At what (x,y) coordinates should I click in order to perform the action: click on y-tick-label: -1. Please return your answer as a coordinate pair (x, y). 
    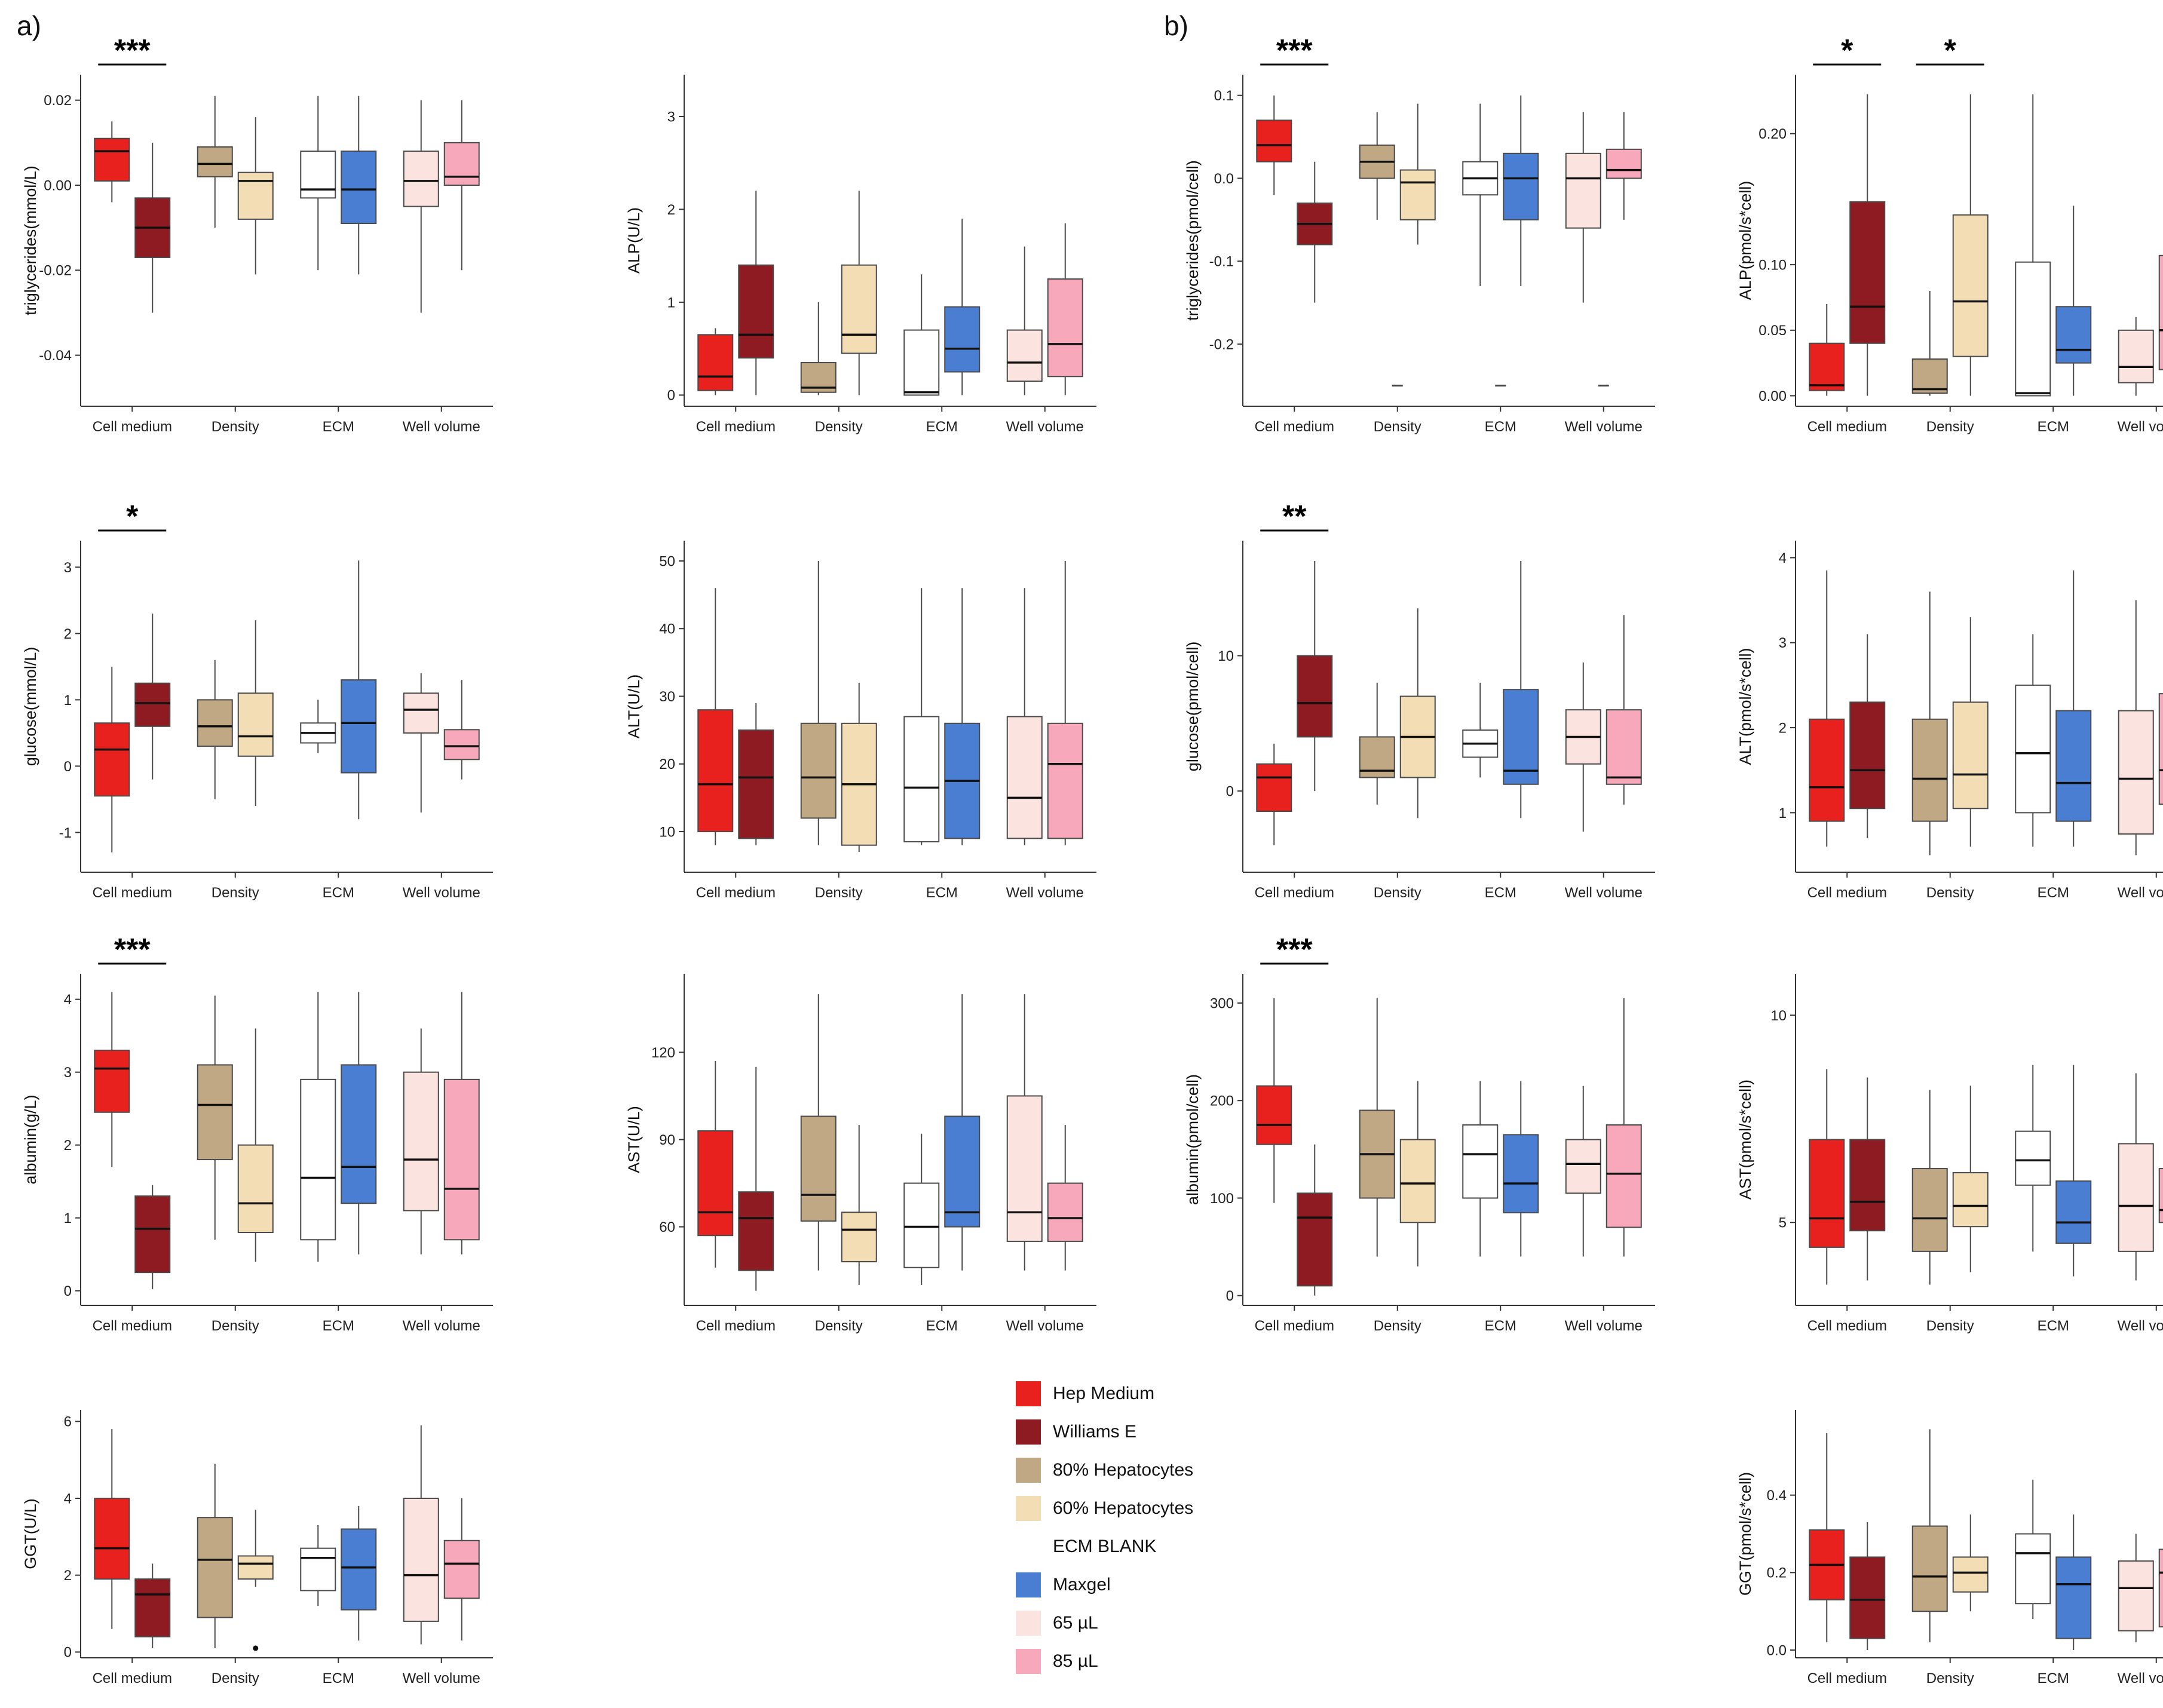
    Looking at the image, I should click on (65, 833).